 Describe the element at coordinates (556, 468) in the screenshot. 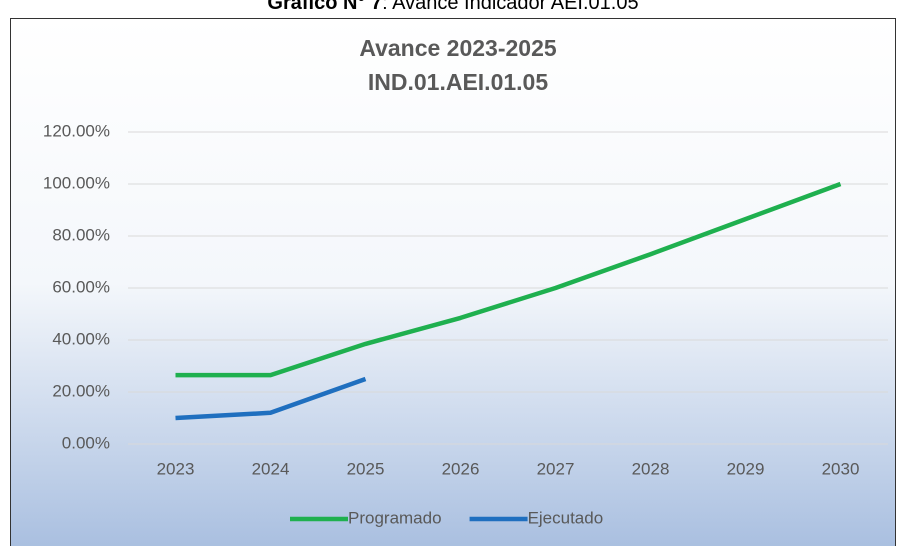

I see `x-tick-label: 2027` at that location.